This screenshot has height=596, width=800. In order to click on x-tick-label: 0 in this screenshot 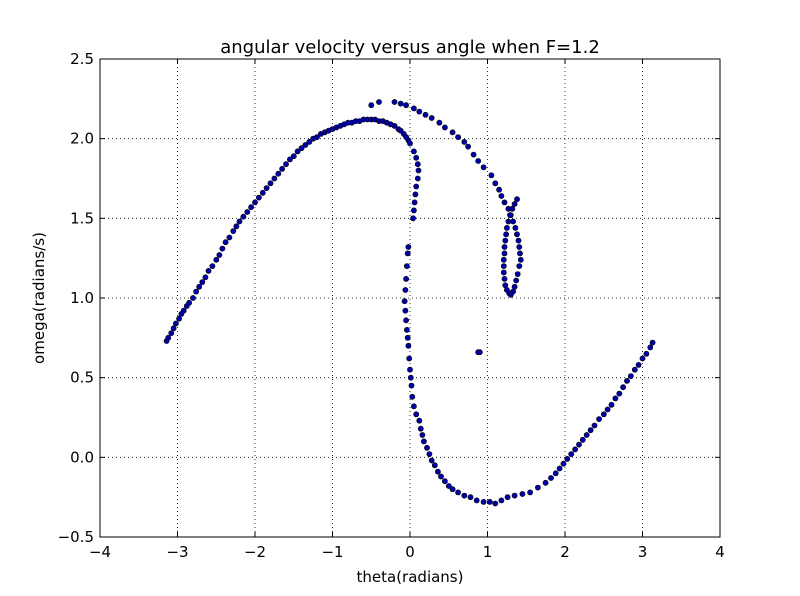, I will do `click(410, 552)`.